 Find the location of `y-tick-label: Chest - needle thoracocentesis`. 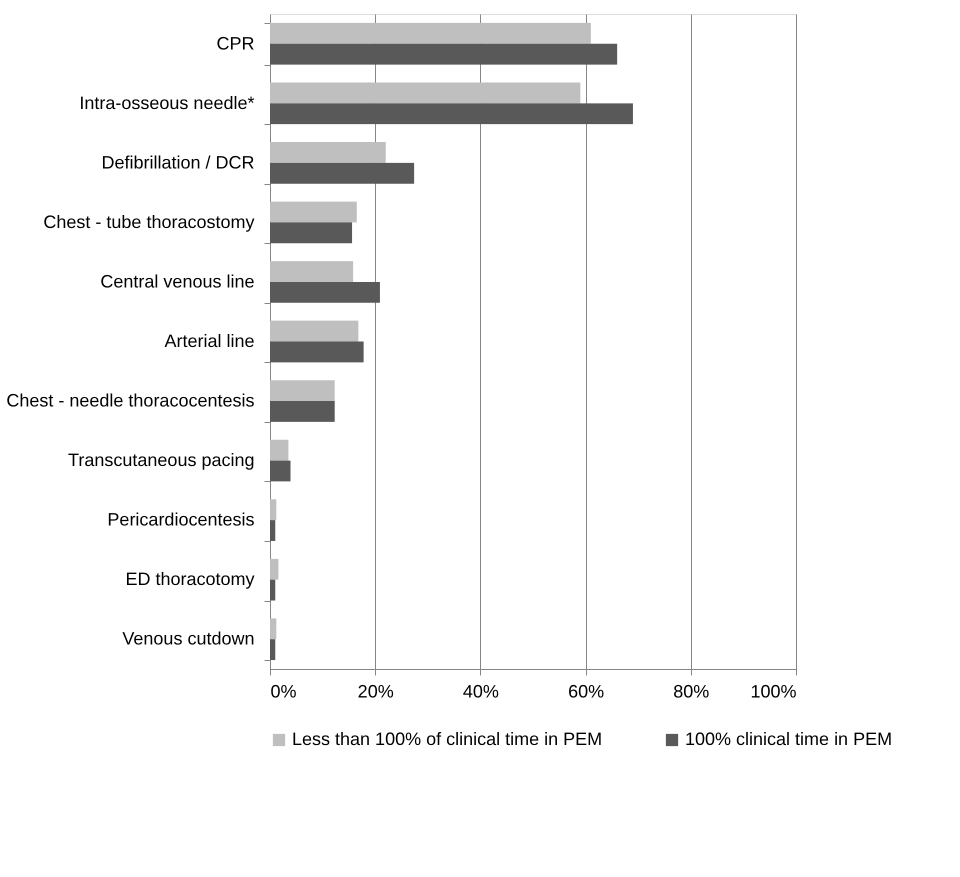

y-tick-label: Chest - needle thoracocentesis is located at coordinates (130, 400).